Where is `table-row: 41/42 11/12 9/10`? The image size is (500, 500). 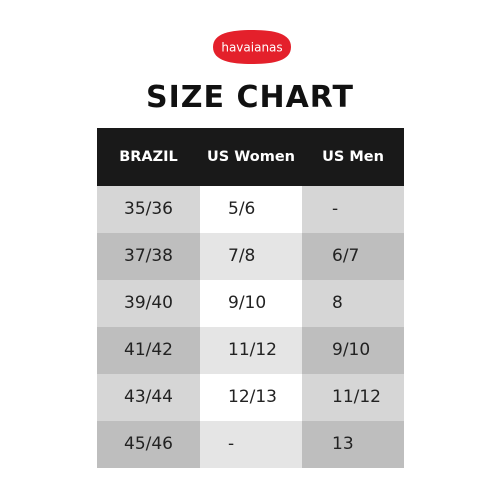
table-row: 41/42 11/12 9/10 is located at coordinates (250, 350).